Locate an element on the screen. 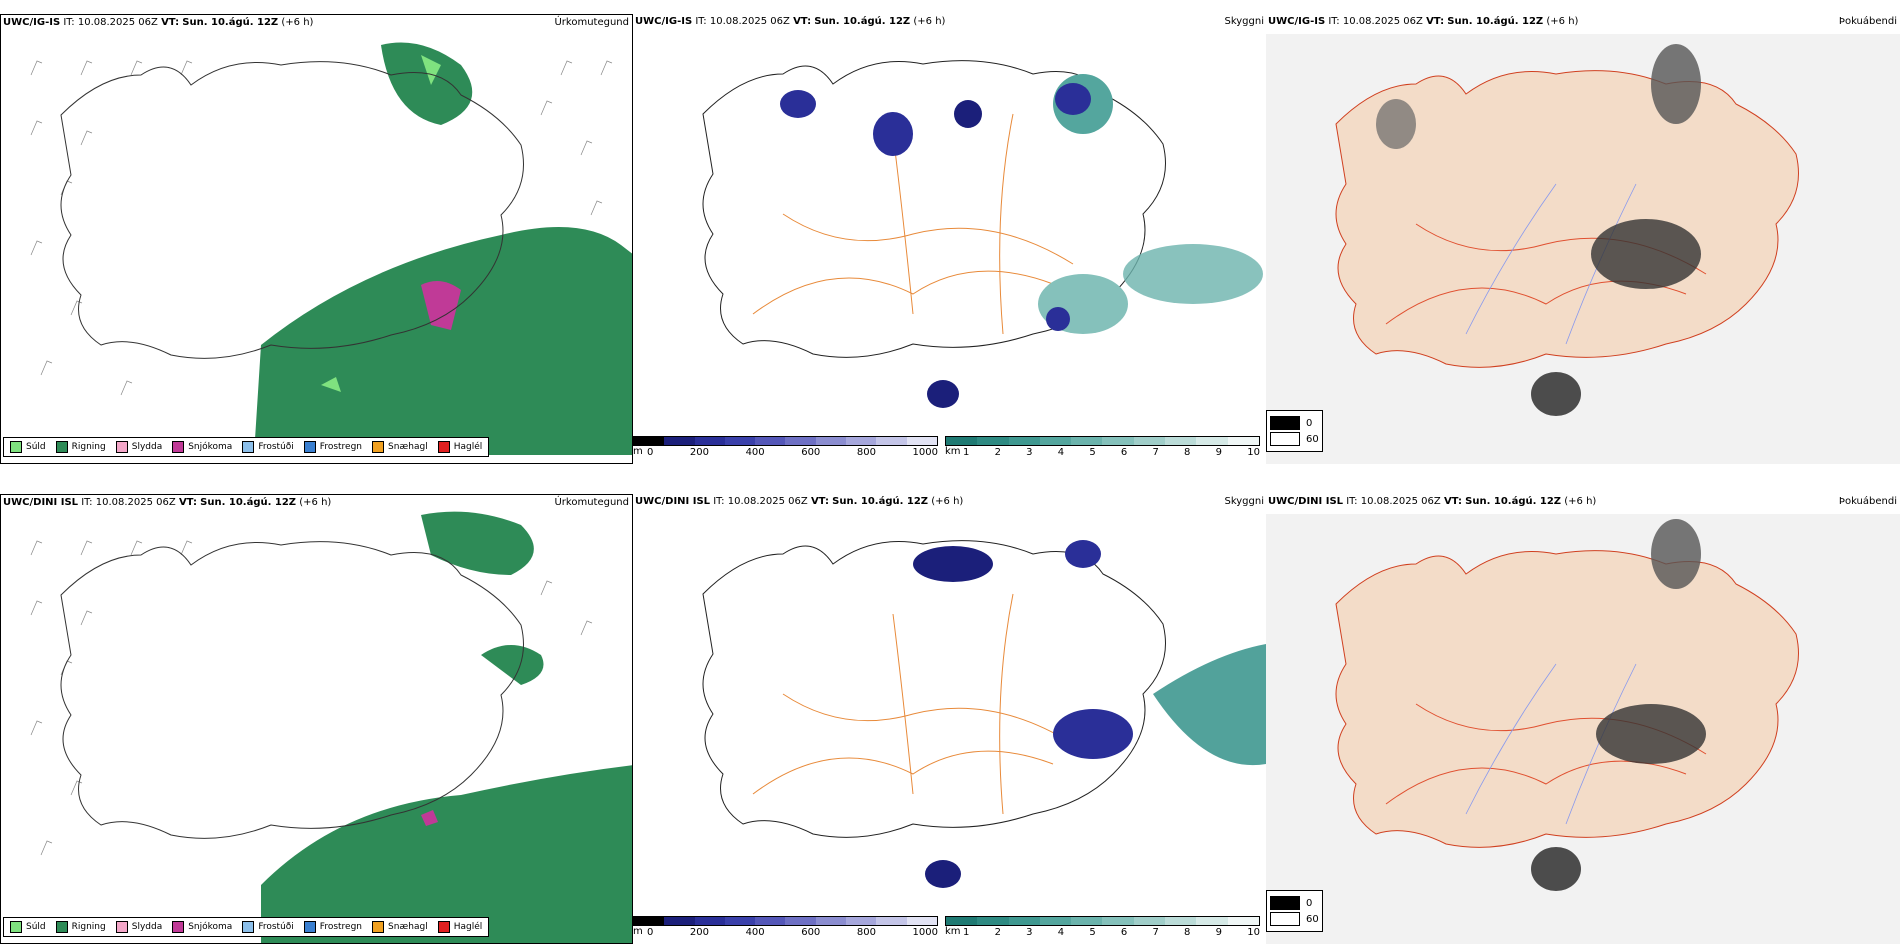  river-network is located at coordinates (1551, 744).